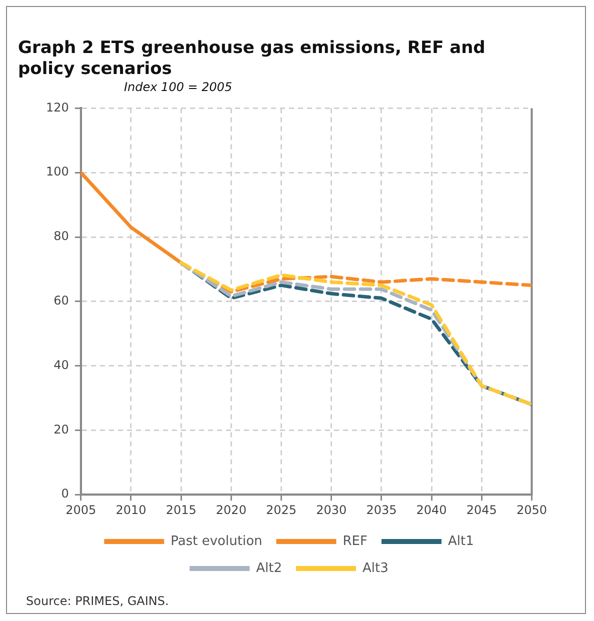 The image size is (594, 621). I want to click on y-tick-label: 120, so click(57, 107).